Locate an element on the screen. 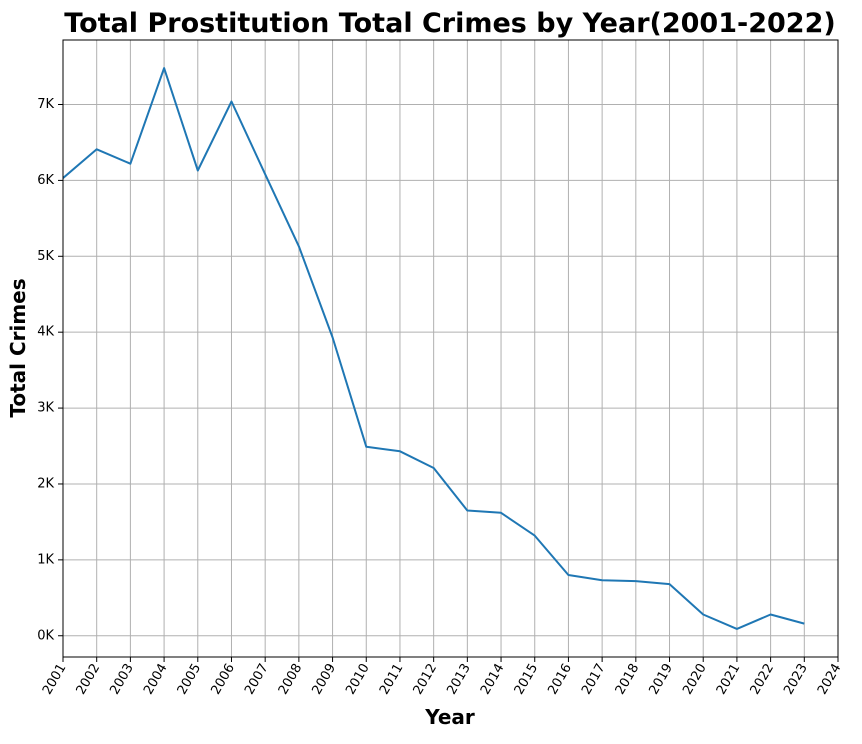  y-tick-label: 3K is located at coordinates (45, 408).